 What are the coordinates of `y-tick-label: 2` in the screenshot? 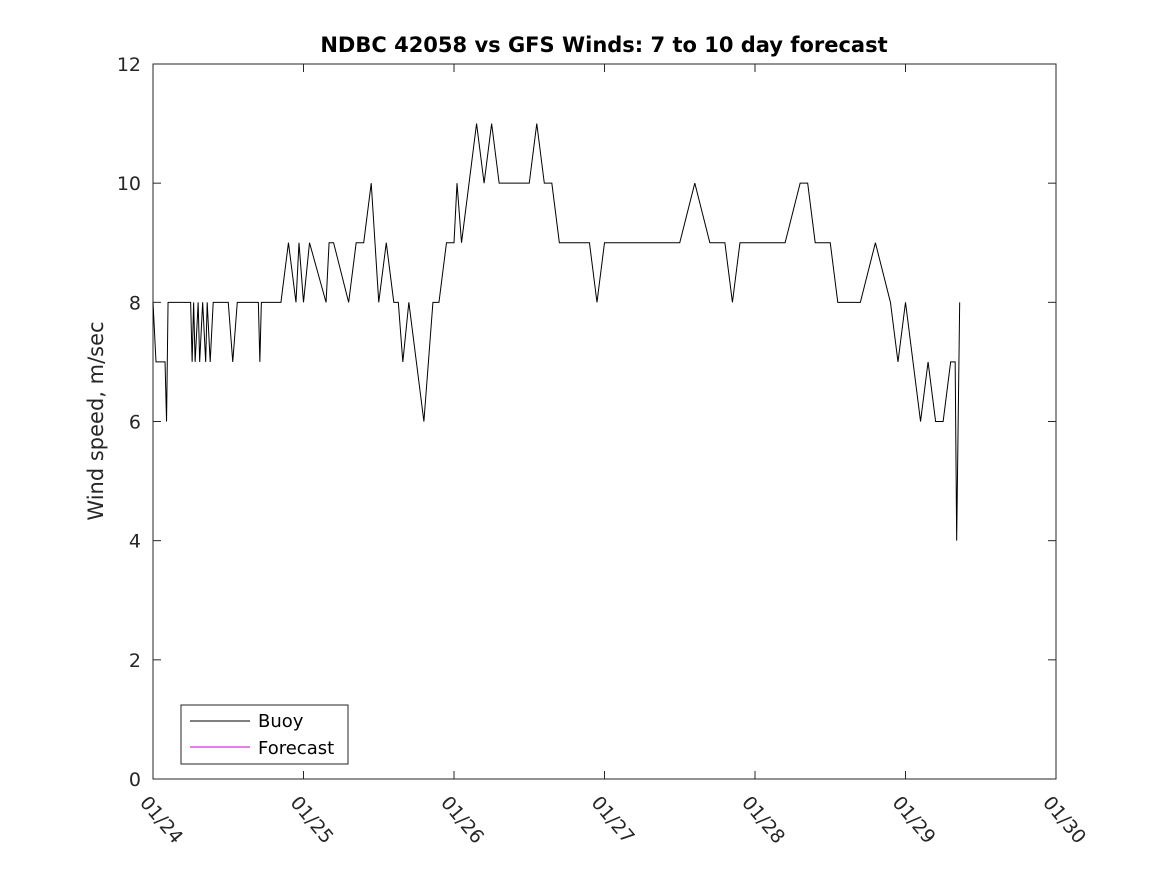 It's located at (135, 661).